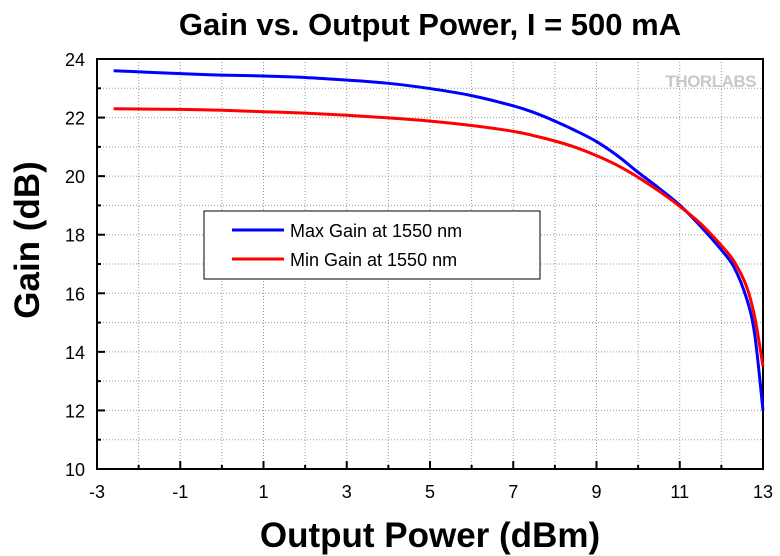  Describe the element at coordinates (97, 492) in the screenshot. I see `x-tick-label: -3` at that location.